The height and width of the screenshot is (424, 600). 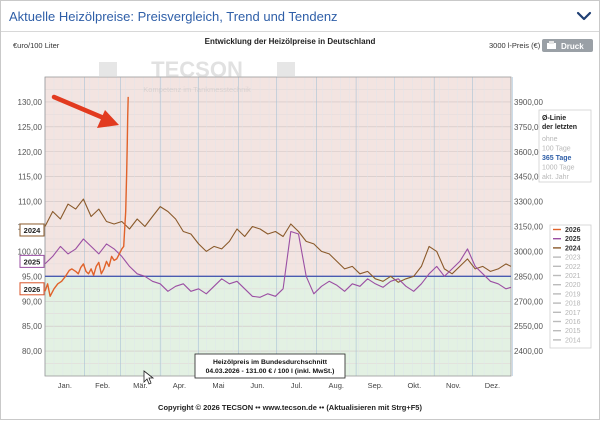 I want to click on y-tick-label-right: 3750,00, so click(x=528, y=127).